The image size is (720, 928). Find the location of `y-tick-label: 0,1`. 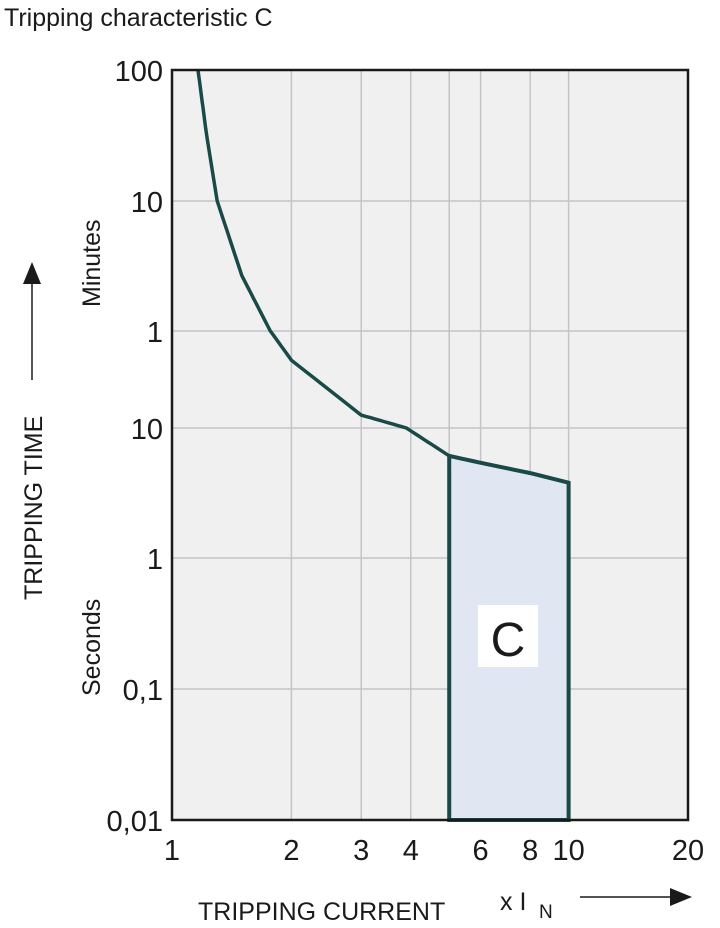

y-tick-label: 0,1 is located at coordinates (143, 691).